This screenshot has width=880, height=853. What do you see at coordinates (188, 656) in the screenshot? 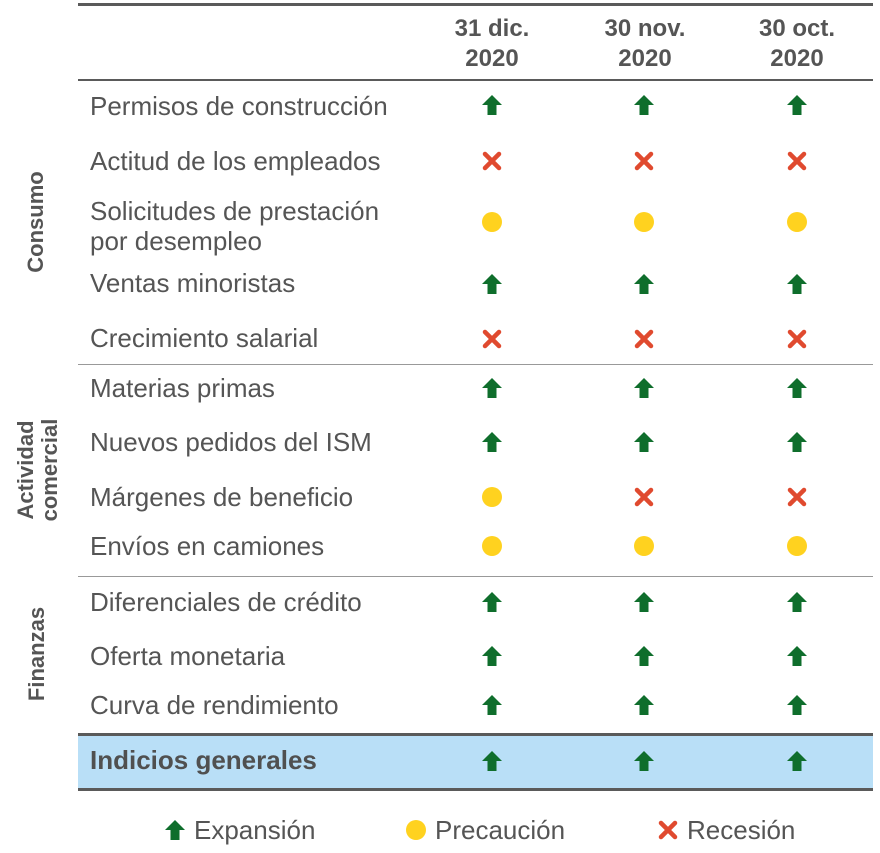
I see `row-label: Oferta monetaria` at bounding box center [188, 656].